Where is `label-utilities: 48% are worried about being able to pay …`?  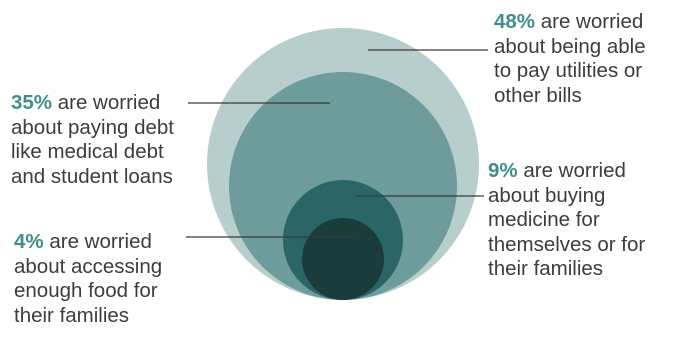 label-utilities: 48% are worried about being able to pay … is located at coordinates (570, 59).